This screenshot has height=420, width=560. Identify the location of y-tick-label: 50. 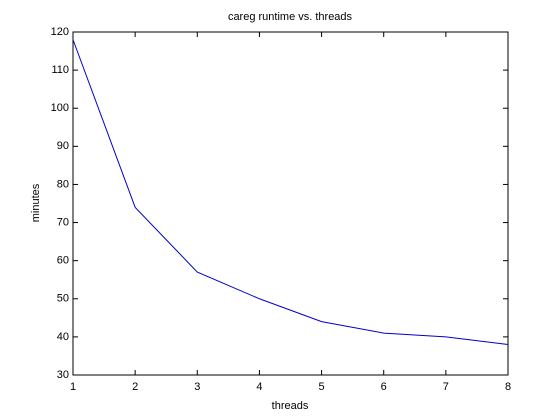
(63, 299).